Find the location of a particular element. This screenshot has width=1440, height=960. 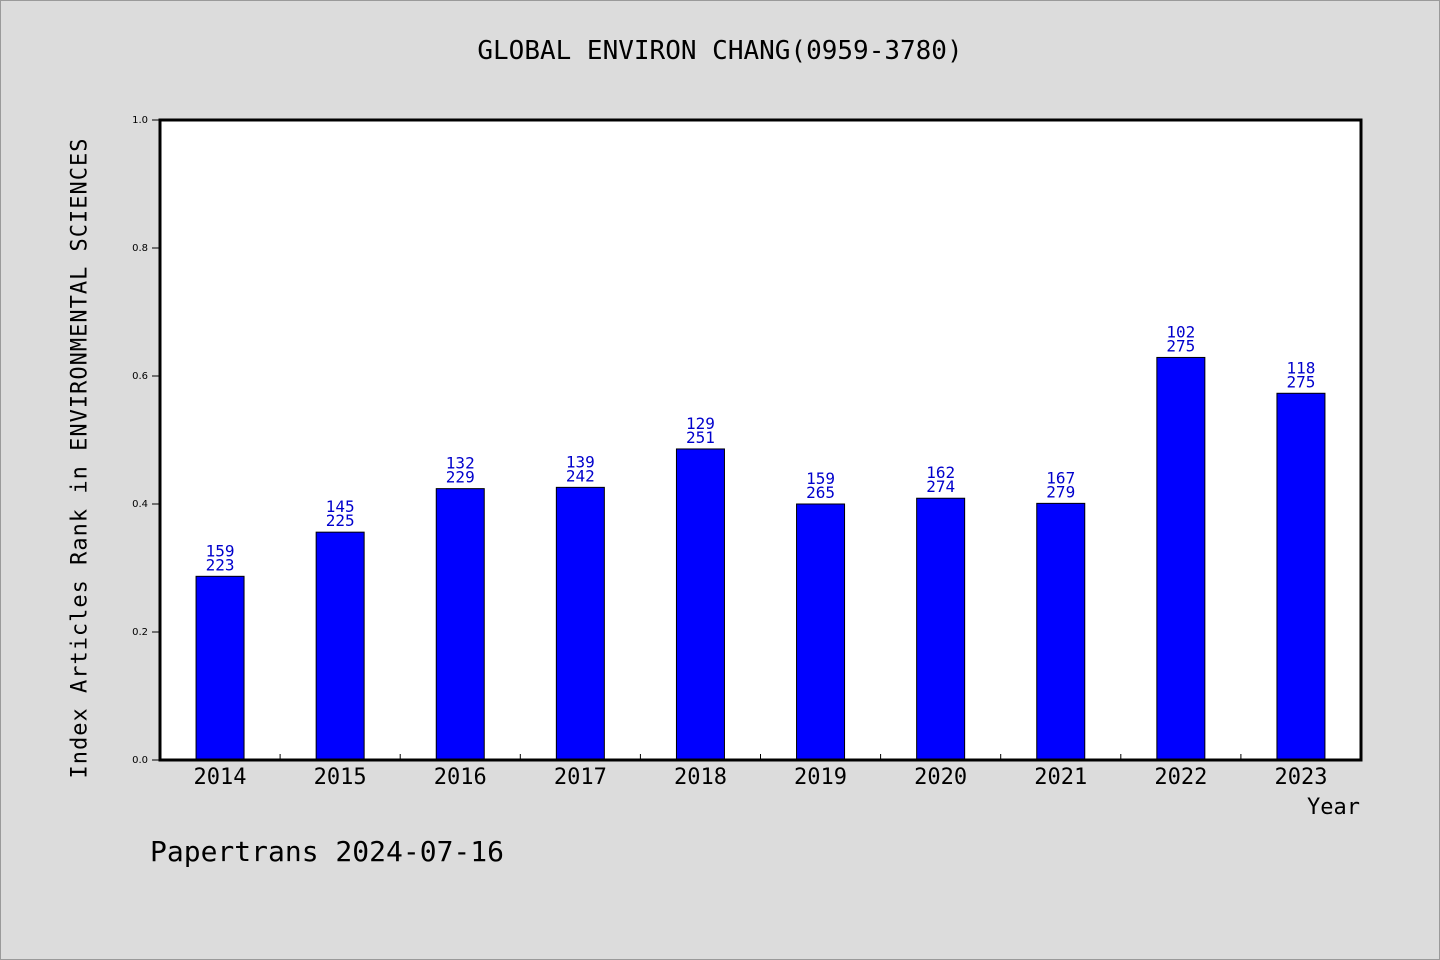

data-label-rank: 102 is located at coordinates (1180, 331).